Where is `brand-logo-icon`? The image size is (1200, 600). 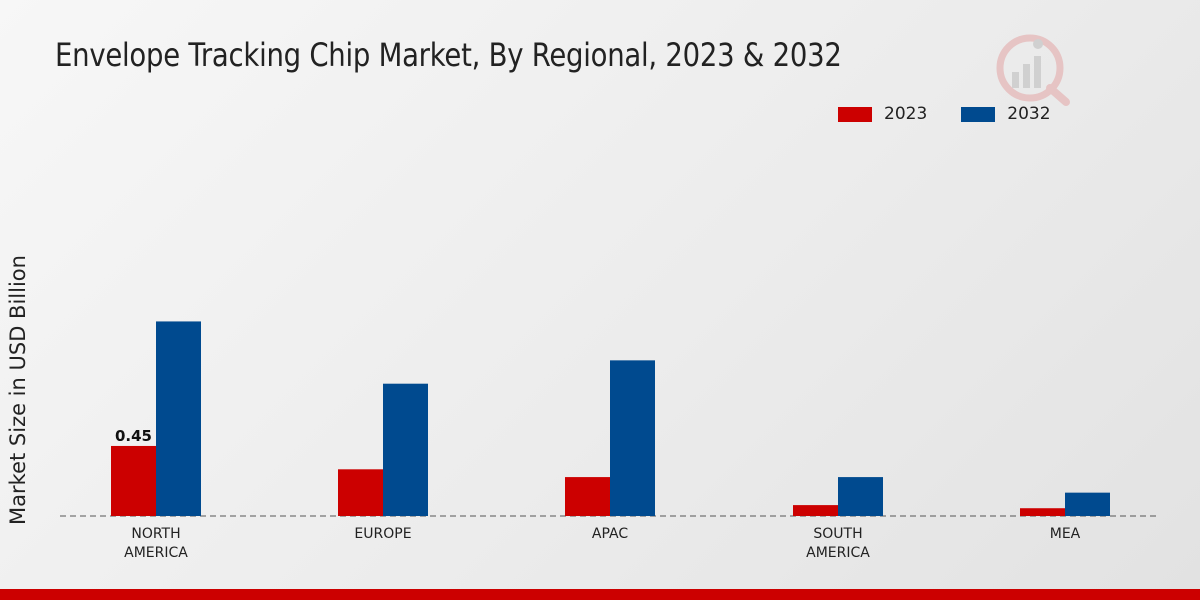 brand-logo-icon is located at coordinates (1033, 70).